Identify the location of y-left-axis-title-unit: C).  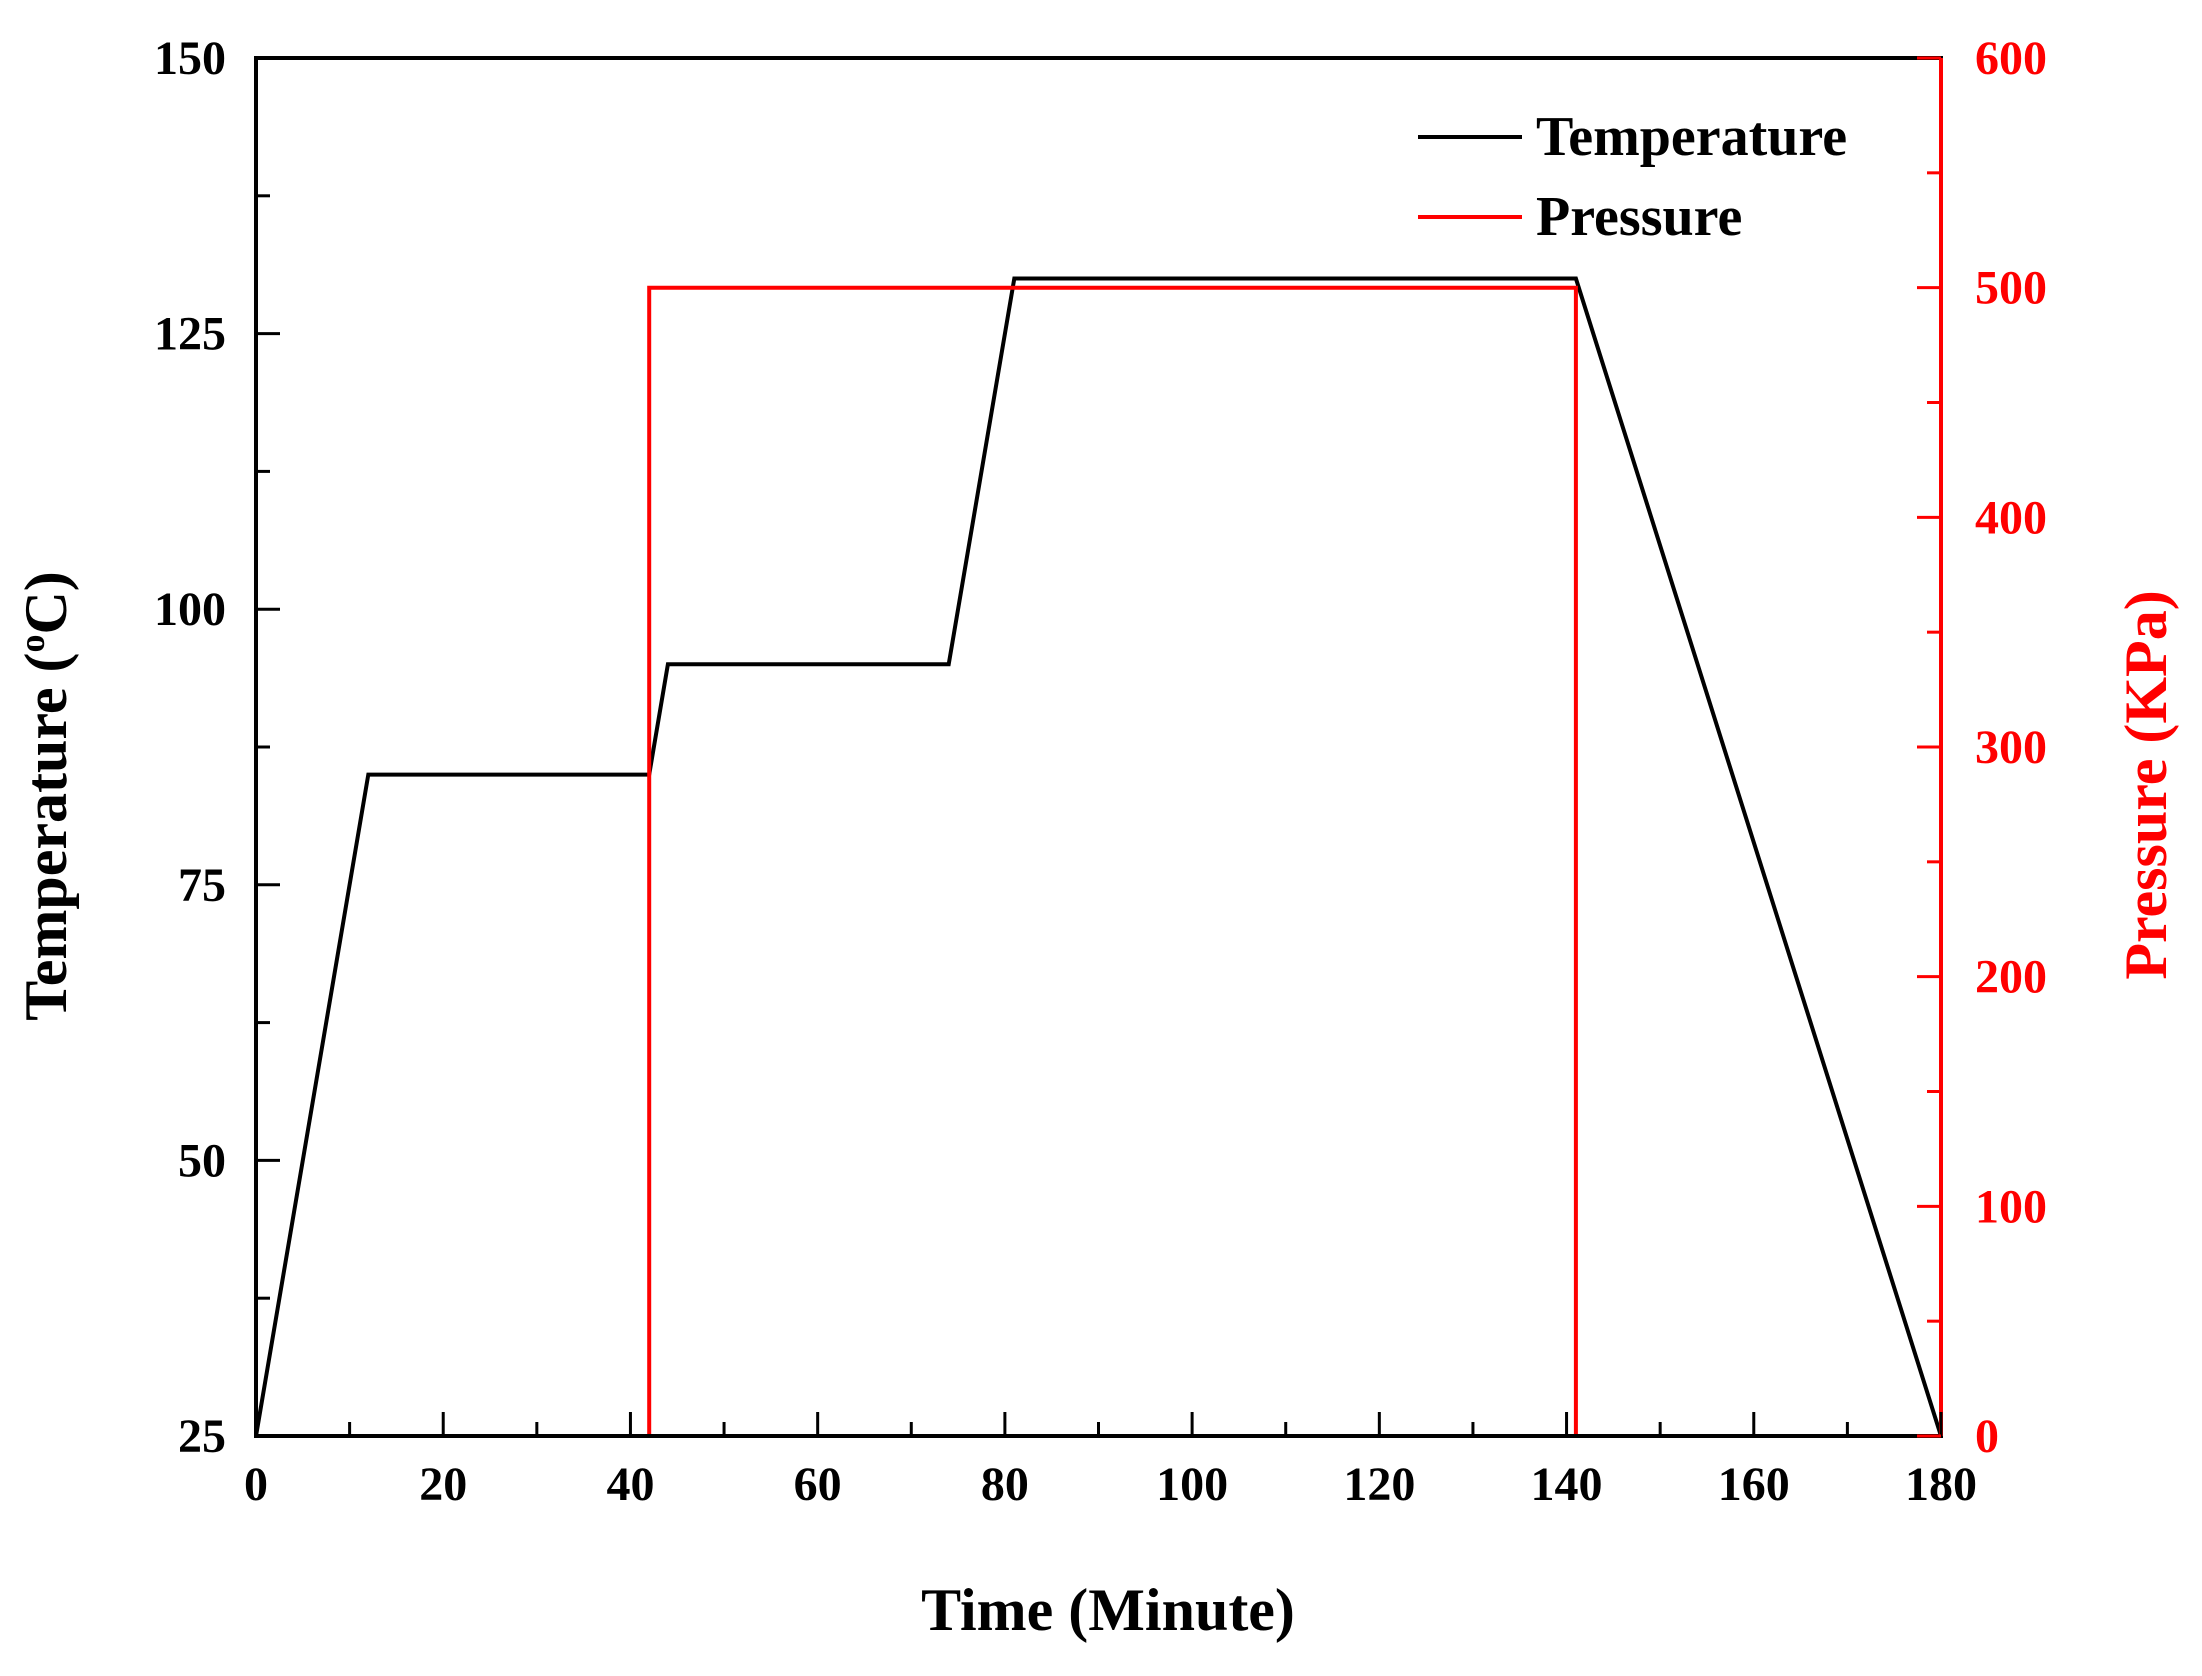
(46, 602).